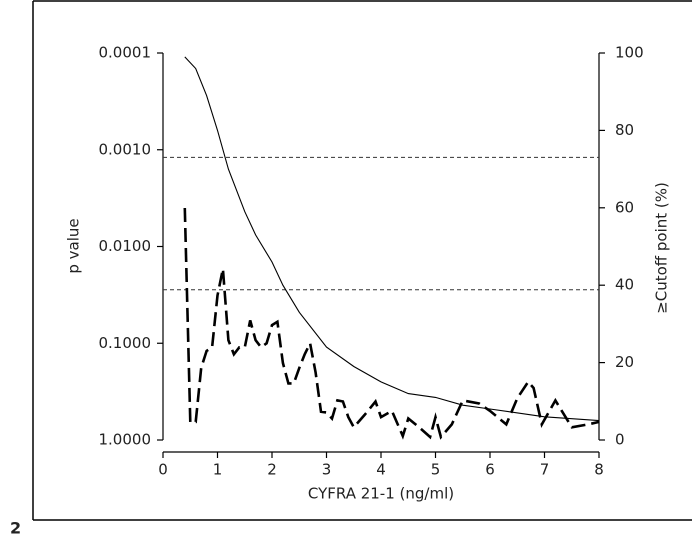  I want to click on x-tick-label: 2, so click(272, 470).